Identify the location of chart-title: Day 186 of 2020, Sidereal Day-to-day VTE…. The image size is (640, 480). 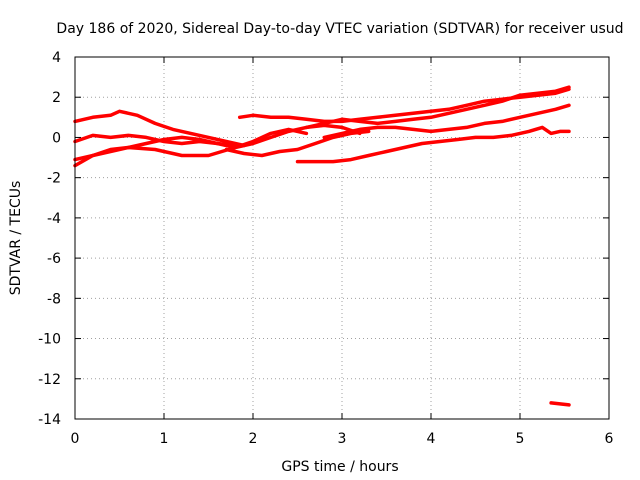
(339, 29).